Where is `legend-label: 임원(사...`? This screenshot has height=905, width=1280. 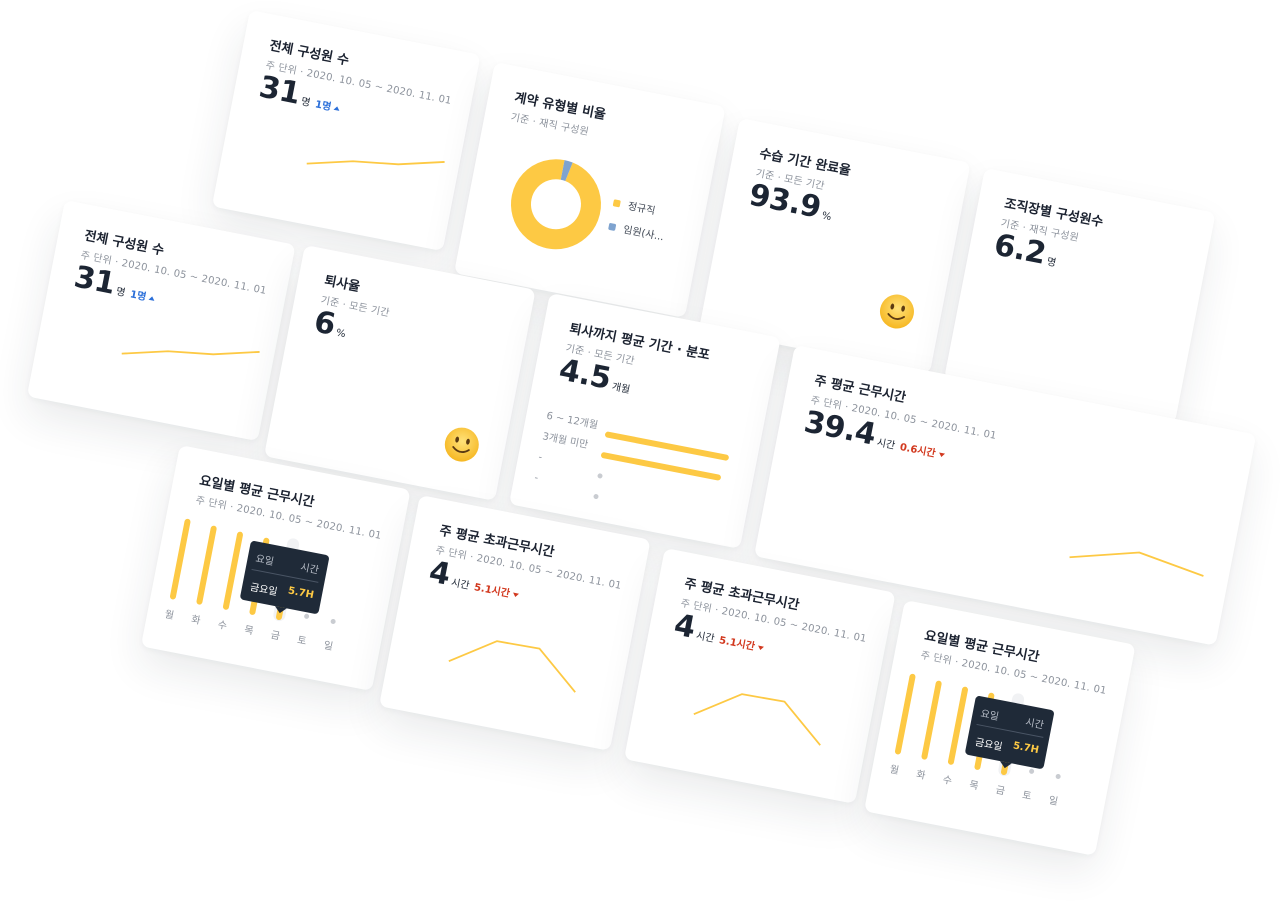 legend-label: 임원(사... is located at coordinates (643, 233).